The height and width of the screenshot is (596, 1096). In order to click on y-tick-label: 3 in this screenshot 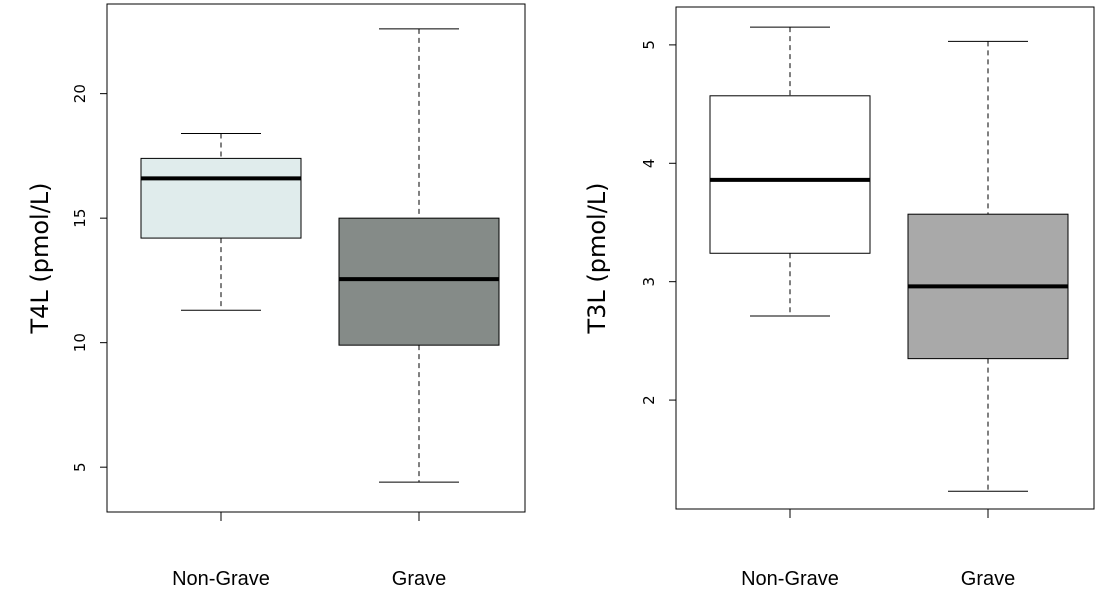, I will do `click(649, 282)`.